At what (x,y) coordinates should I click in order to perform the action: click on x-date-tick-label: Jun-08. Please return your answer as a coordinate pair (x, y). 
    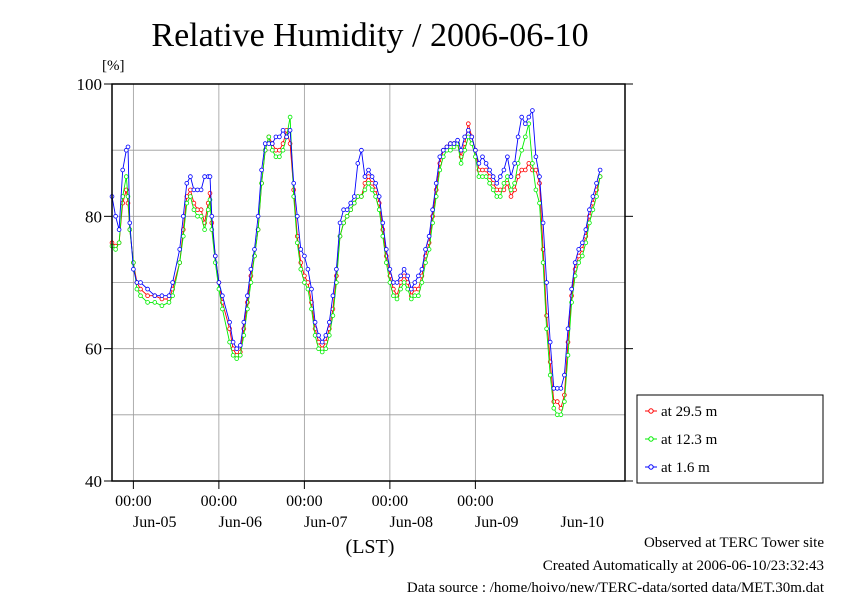
    Looking at the image, I should click on (411, 522).